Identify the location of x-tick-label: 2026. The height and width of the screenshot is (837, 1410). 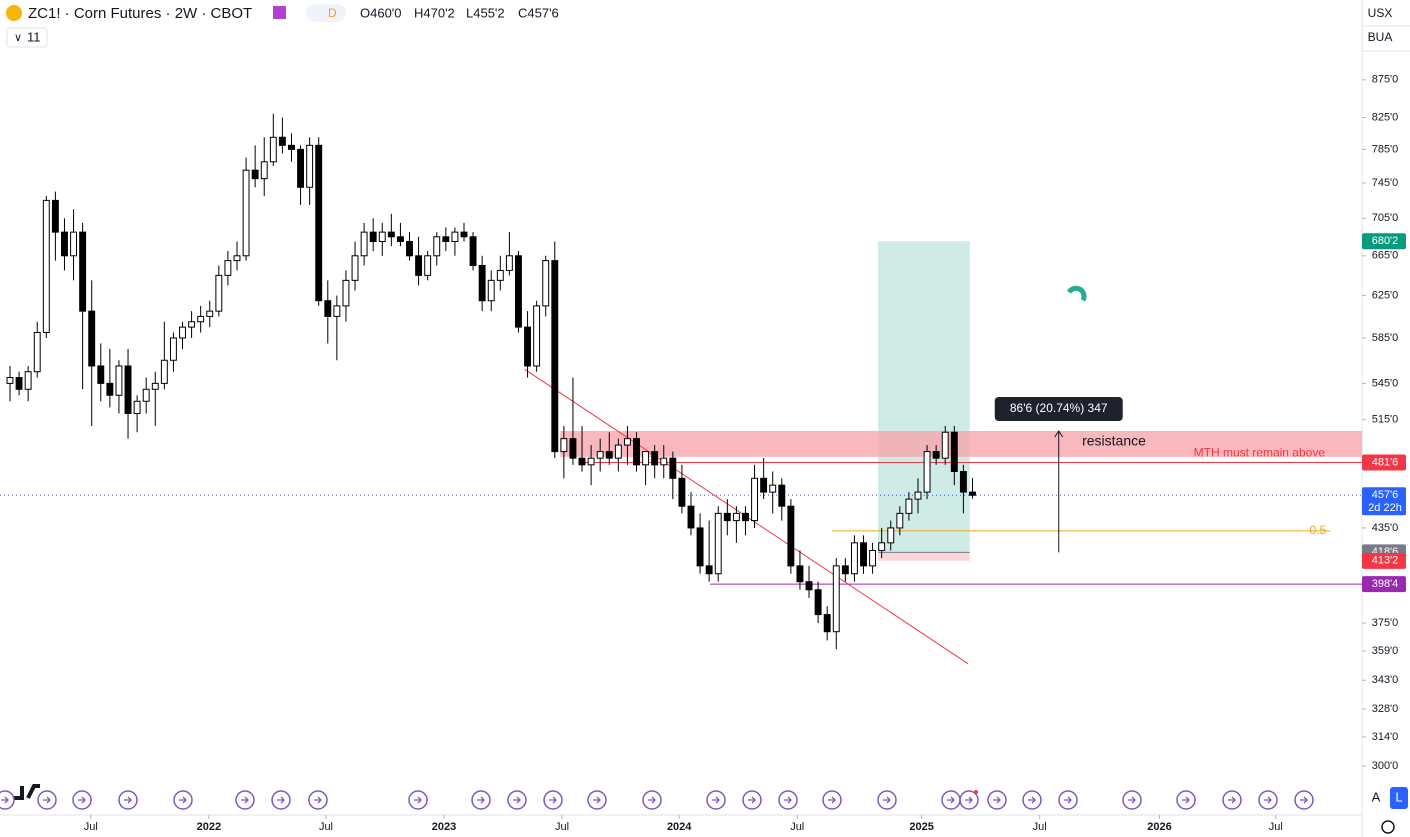
(1159, 827).